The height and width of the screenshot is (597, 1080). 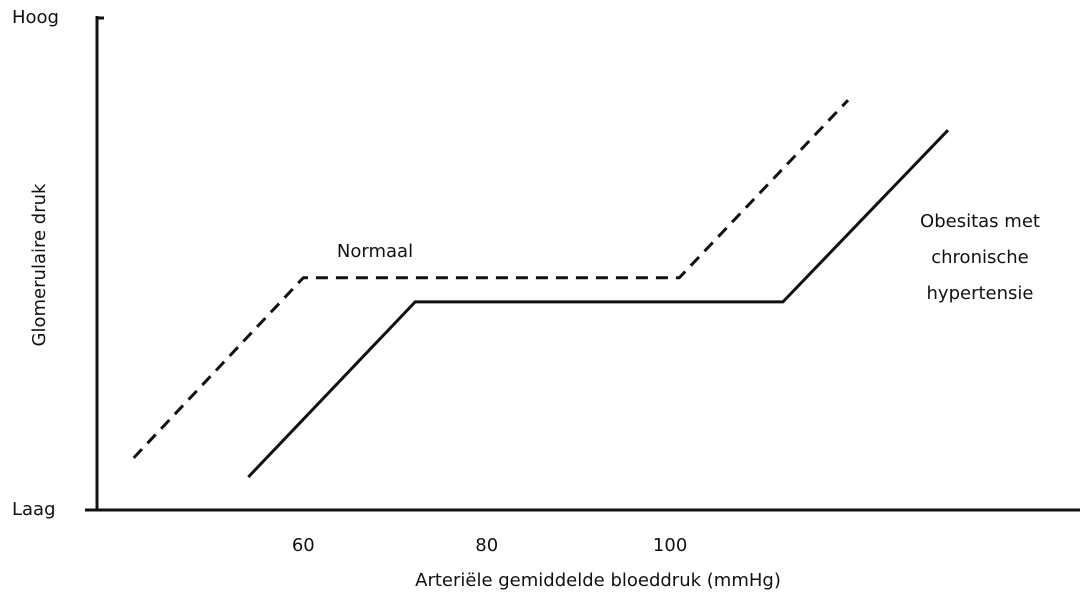 What do you see at coordinates (375, 251) in the screenshot?
I see `series-label: Normaal` at bounding box center [375, 251].